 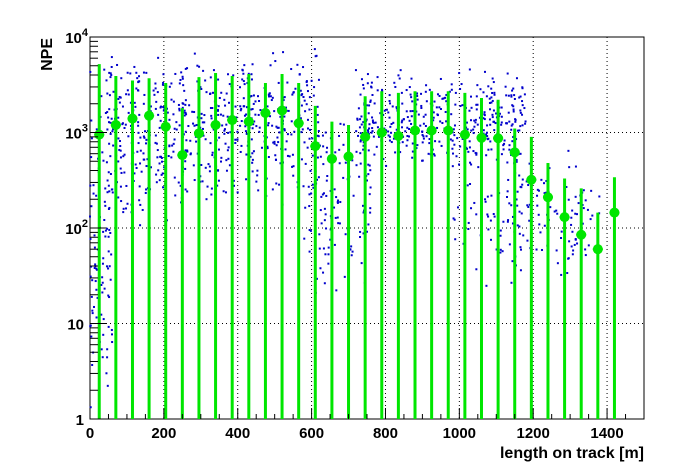 I want to click on y-tick-label: 102, so click(x=76, y=228).